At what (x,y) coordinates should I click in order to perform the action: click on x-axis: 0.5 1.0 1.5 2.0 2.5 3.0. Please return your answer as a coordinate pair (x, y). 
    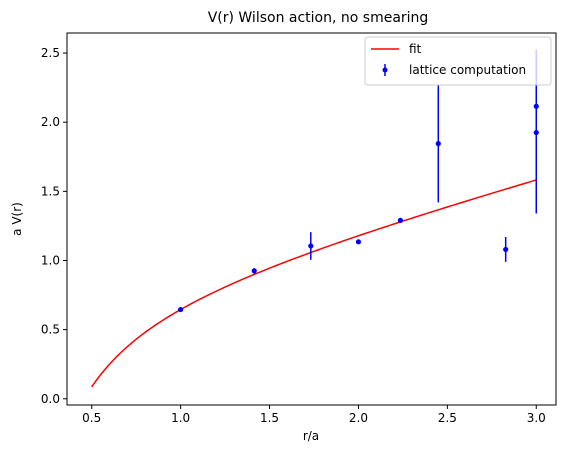
    Looking at the image, I should click on (314, 415).